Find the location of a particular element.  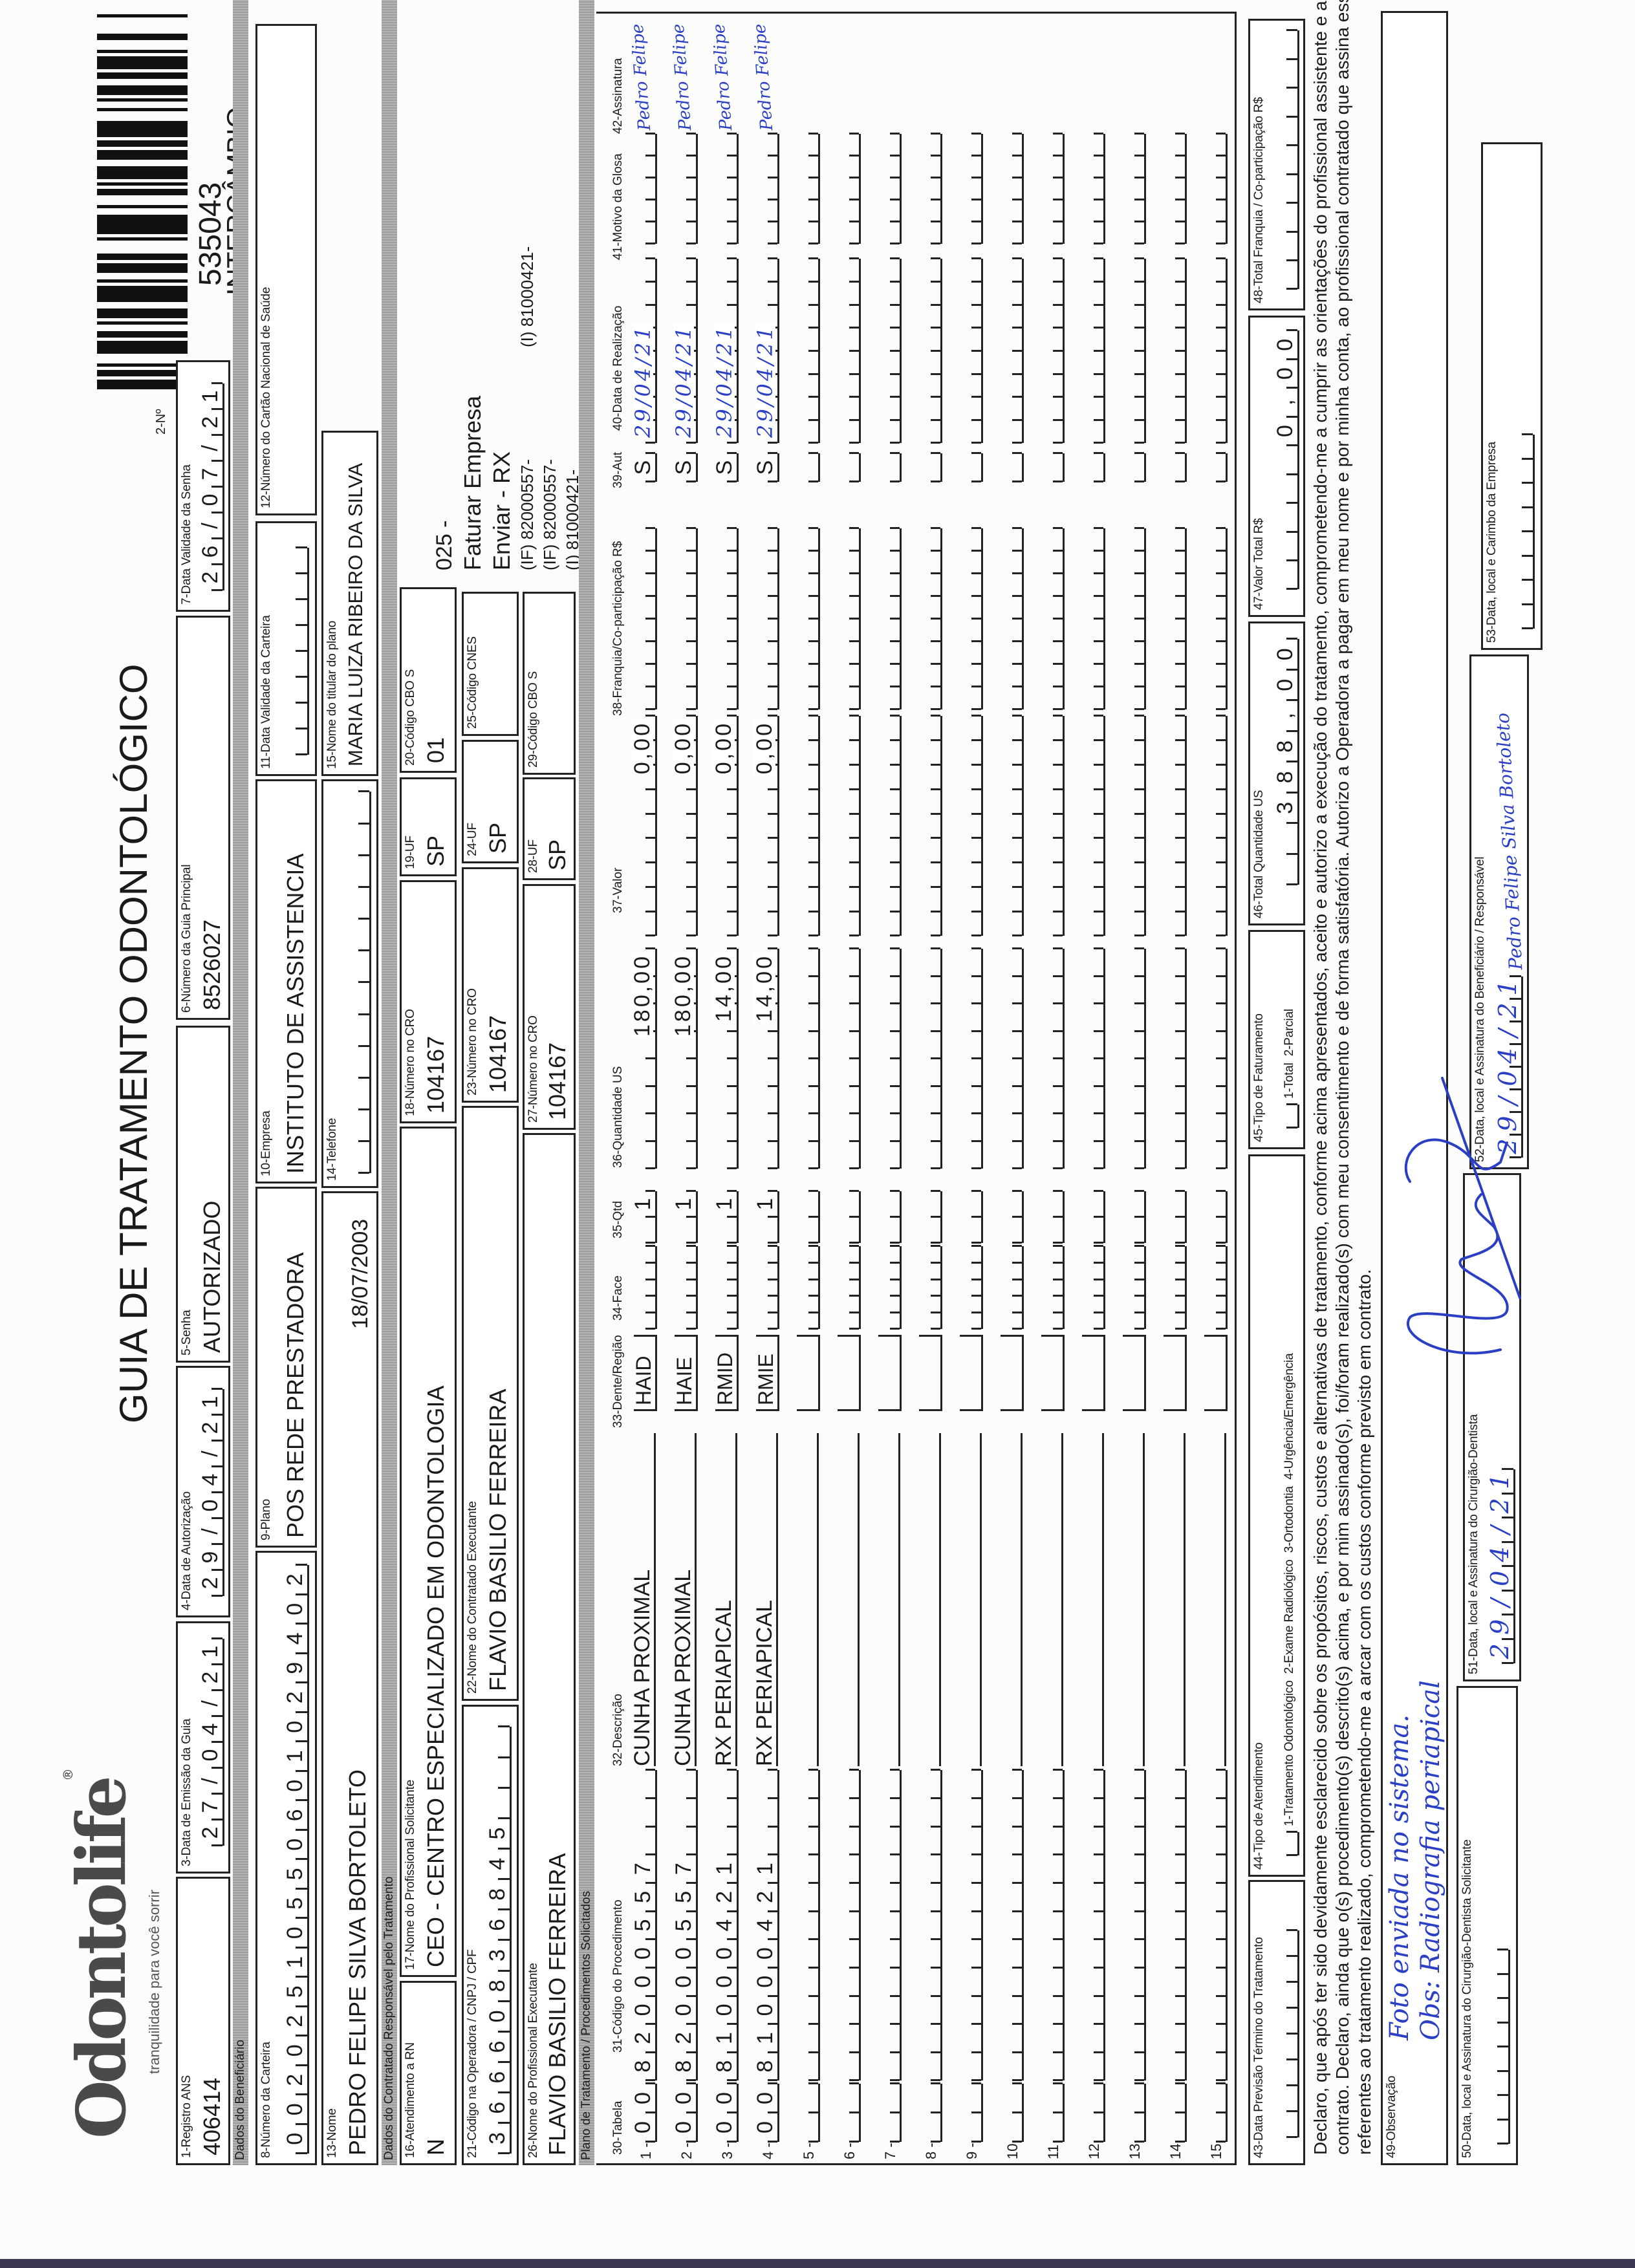

cell-value: 29/04/21 is located at coordinates (724, 381).